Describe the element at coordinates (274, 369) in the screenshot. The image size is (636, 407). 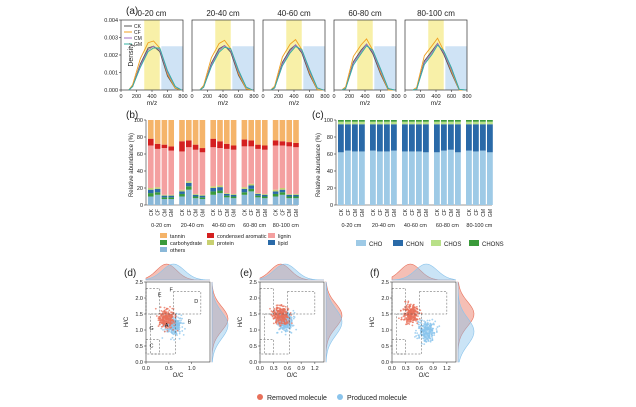
I see `x-tick-label: 0.3` at that location.